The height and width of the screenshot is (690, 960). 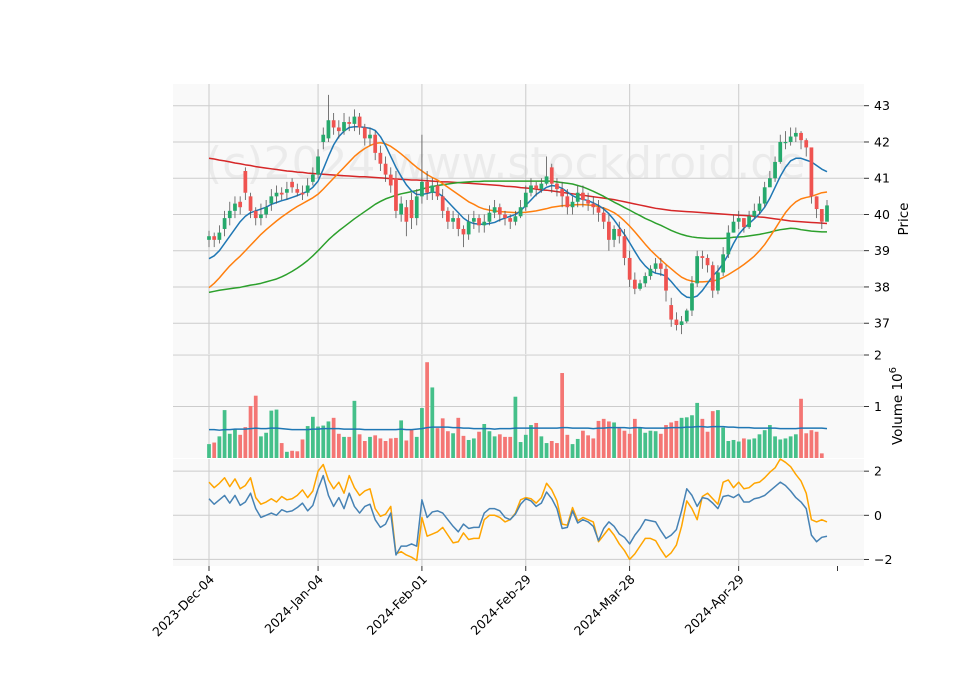 I want to click on oscillator-axis-tick-label: 0, so click(x=878, y=515).